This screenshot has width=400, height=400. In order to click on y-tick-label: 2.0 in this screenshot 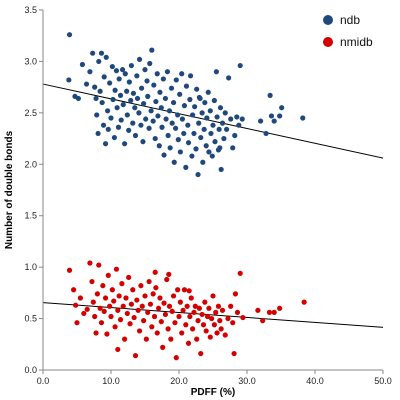, I will do `click(30, 164)`.